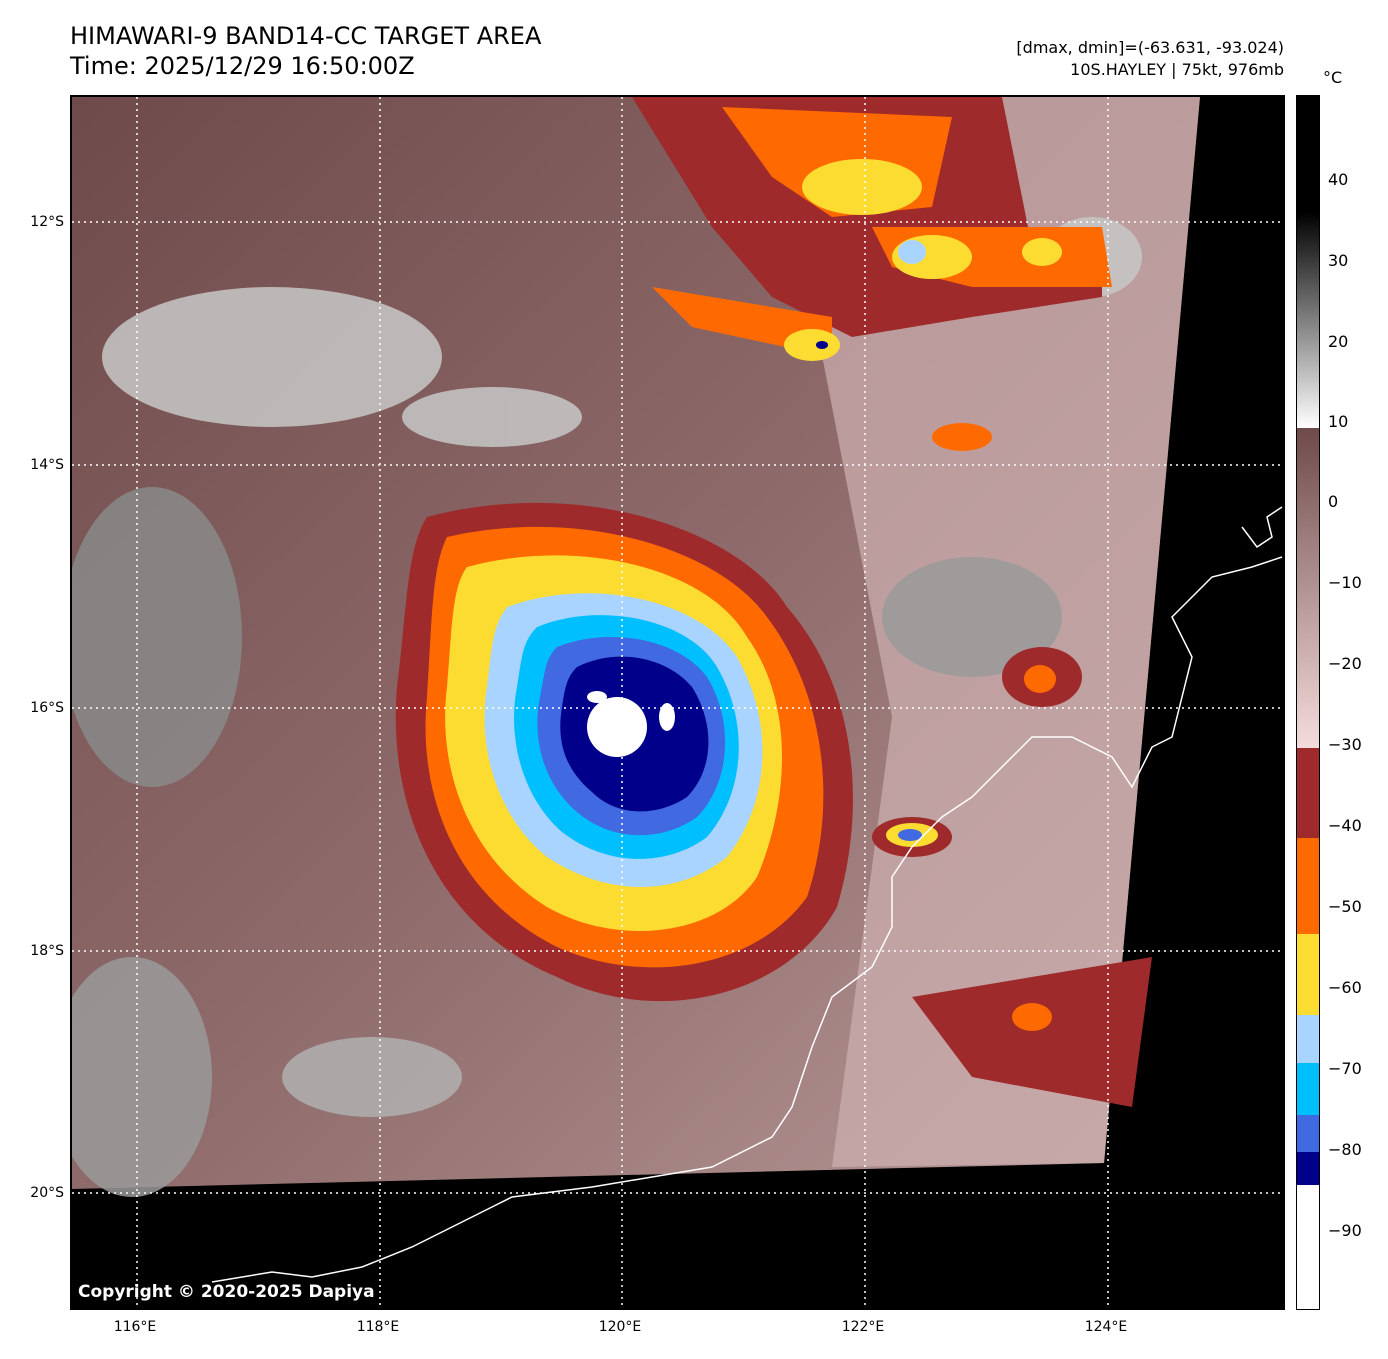 Image resolution: width=1388 pixels, height=1359 pixels. Describe the element at coordinates (47, 222) in the screenshot. I see `lat-label: 12°S` at that location.